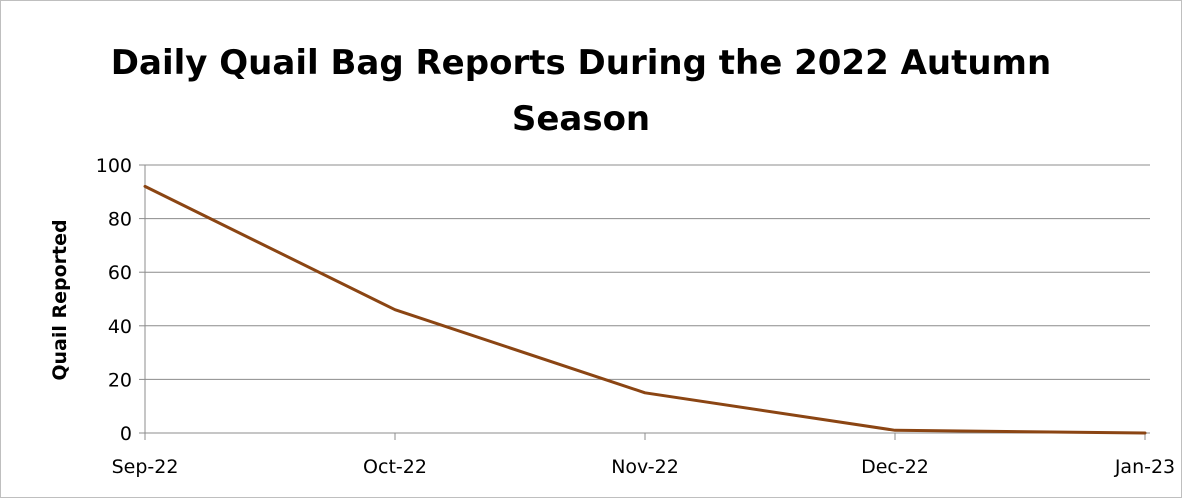 The height and width of the screenshot is (498, 1182). I want to click on y-tick-label: 100, so click(114, 166).